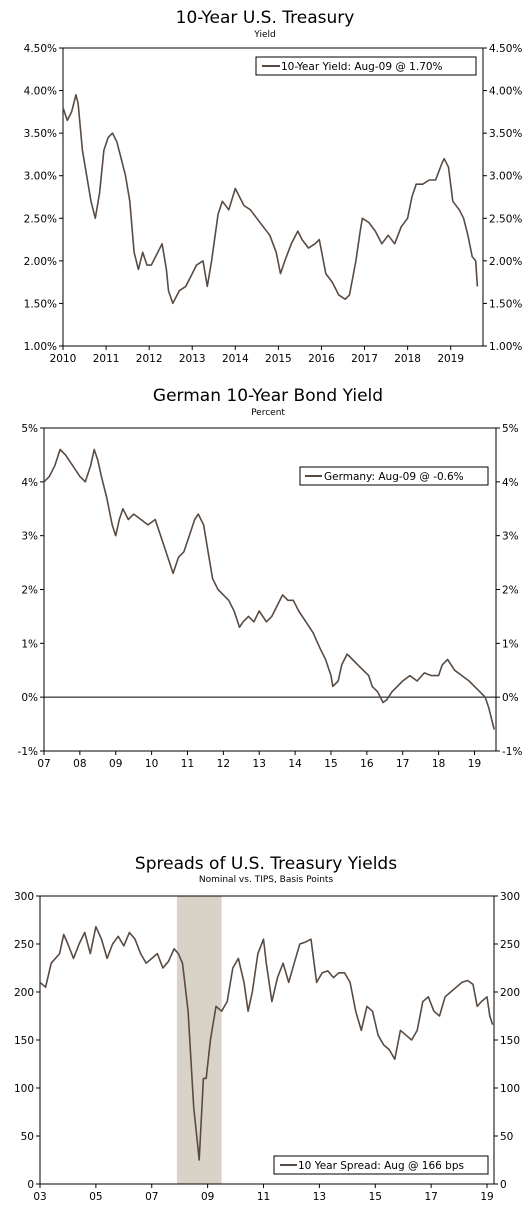  What do you see at coordinates (63, 359) in the screenshot?
I see `x-tick-label: 2010` at bounding box center [63, 359].